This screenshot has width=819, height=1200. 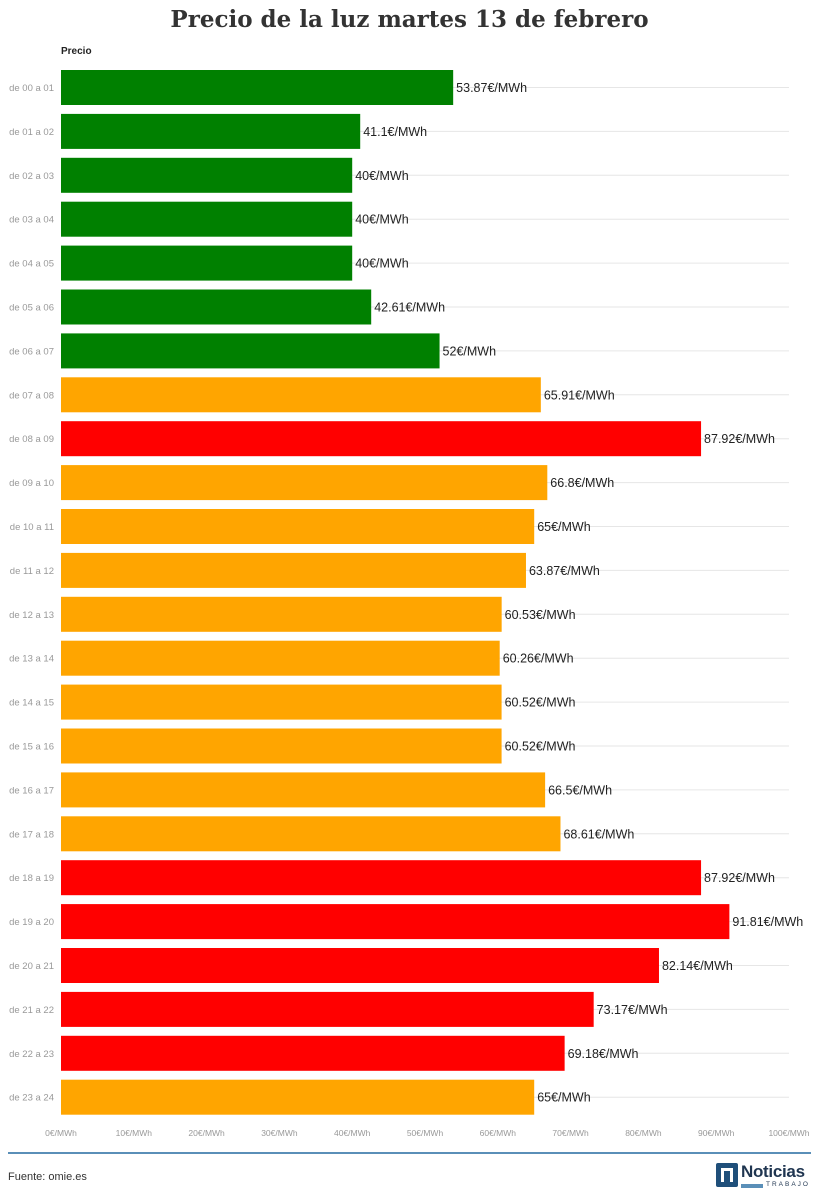 I want to click on category-label: de 16 a 17, so click(x=31, y=790).